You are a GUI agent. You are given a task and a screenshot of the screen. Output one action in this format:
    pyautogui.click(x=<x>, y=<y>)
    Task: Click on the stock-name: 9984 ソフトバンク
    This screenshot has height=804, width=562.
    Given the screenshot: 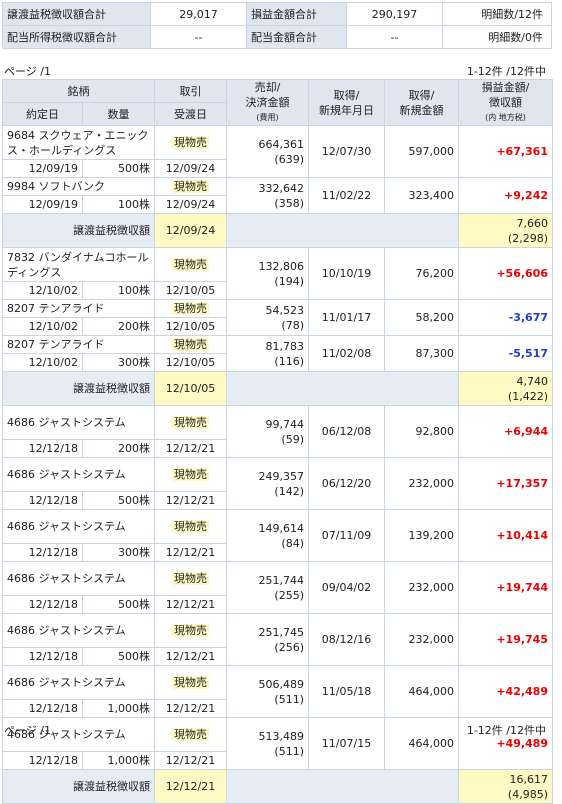 What is the action you would take?
    pyautogui.click(x=78, y=186)
    